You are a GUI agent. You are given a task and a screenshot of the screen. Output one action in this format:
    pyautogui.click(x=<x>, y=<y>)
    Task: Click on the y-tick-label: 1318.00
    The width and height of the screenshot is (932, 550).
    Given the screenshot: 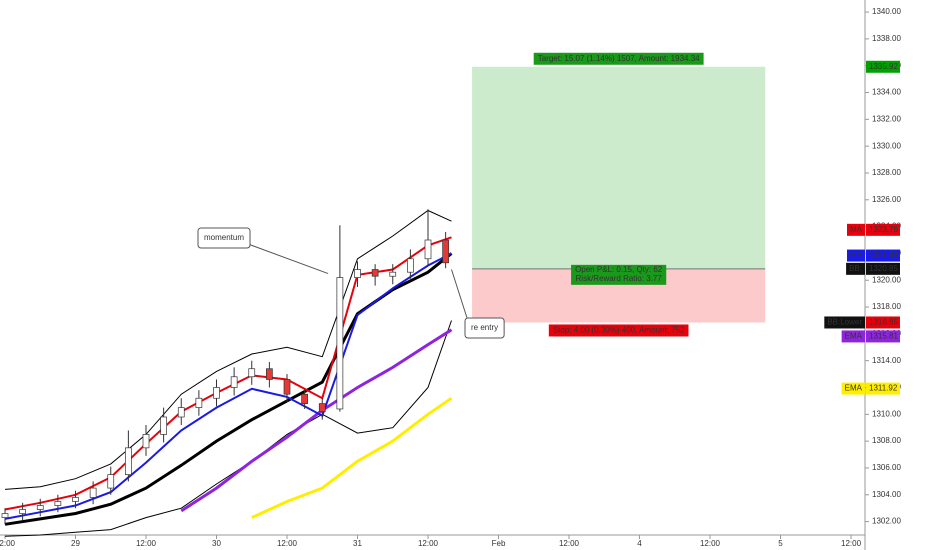 What is the action you would take?
    pyautogui.click(x=886, y=306)
    